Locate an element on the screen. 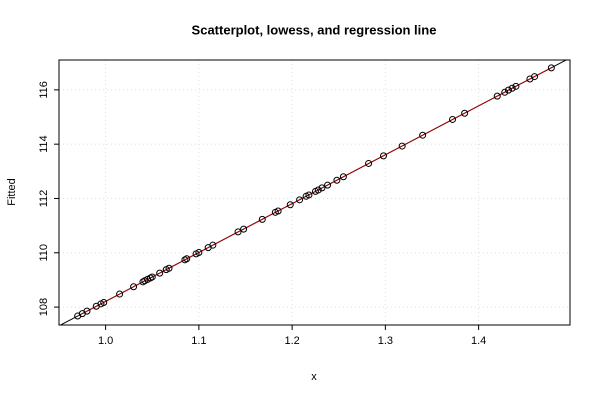  x-tick-label: 1.1 is located at coordinates (198, 341).